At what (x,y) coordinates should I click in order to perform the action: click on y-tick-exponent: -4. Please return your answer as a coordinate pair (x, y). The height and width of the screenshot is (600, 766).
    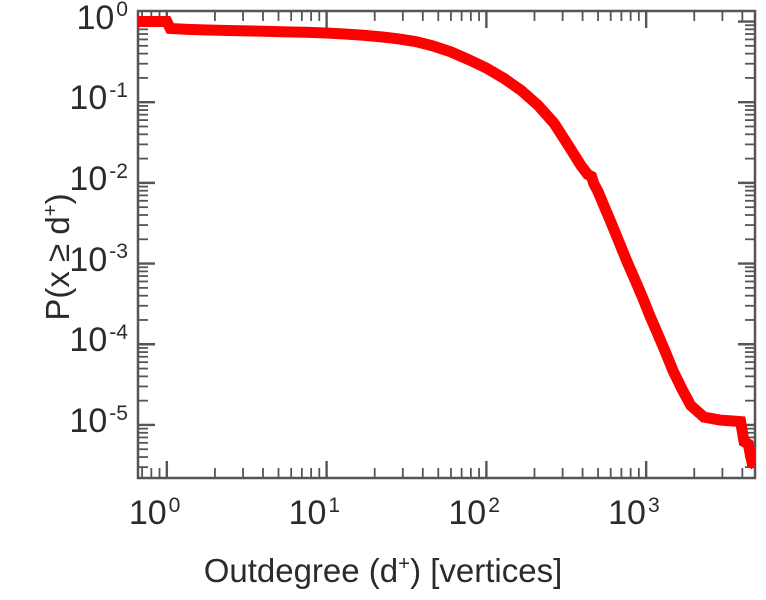
    Looking at the image, I should click on (118, 332).